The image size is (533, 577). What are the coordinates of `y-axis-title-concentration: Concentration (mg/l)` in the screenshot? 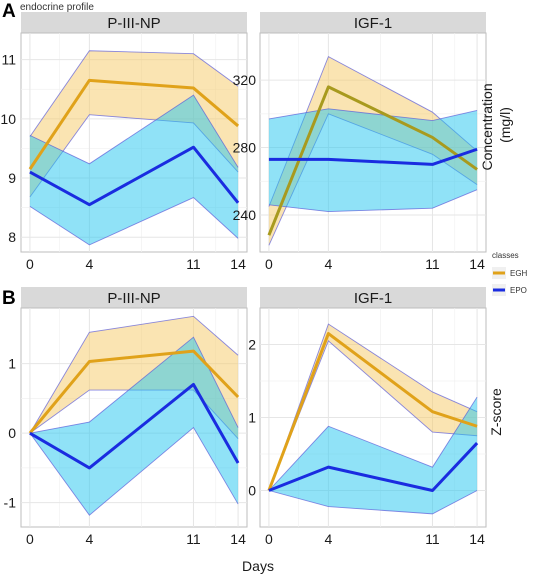 It's located at (496, 124).